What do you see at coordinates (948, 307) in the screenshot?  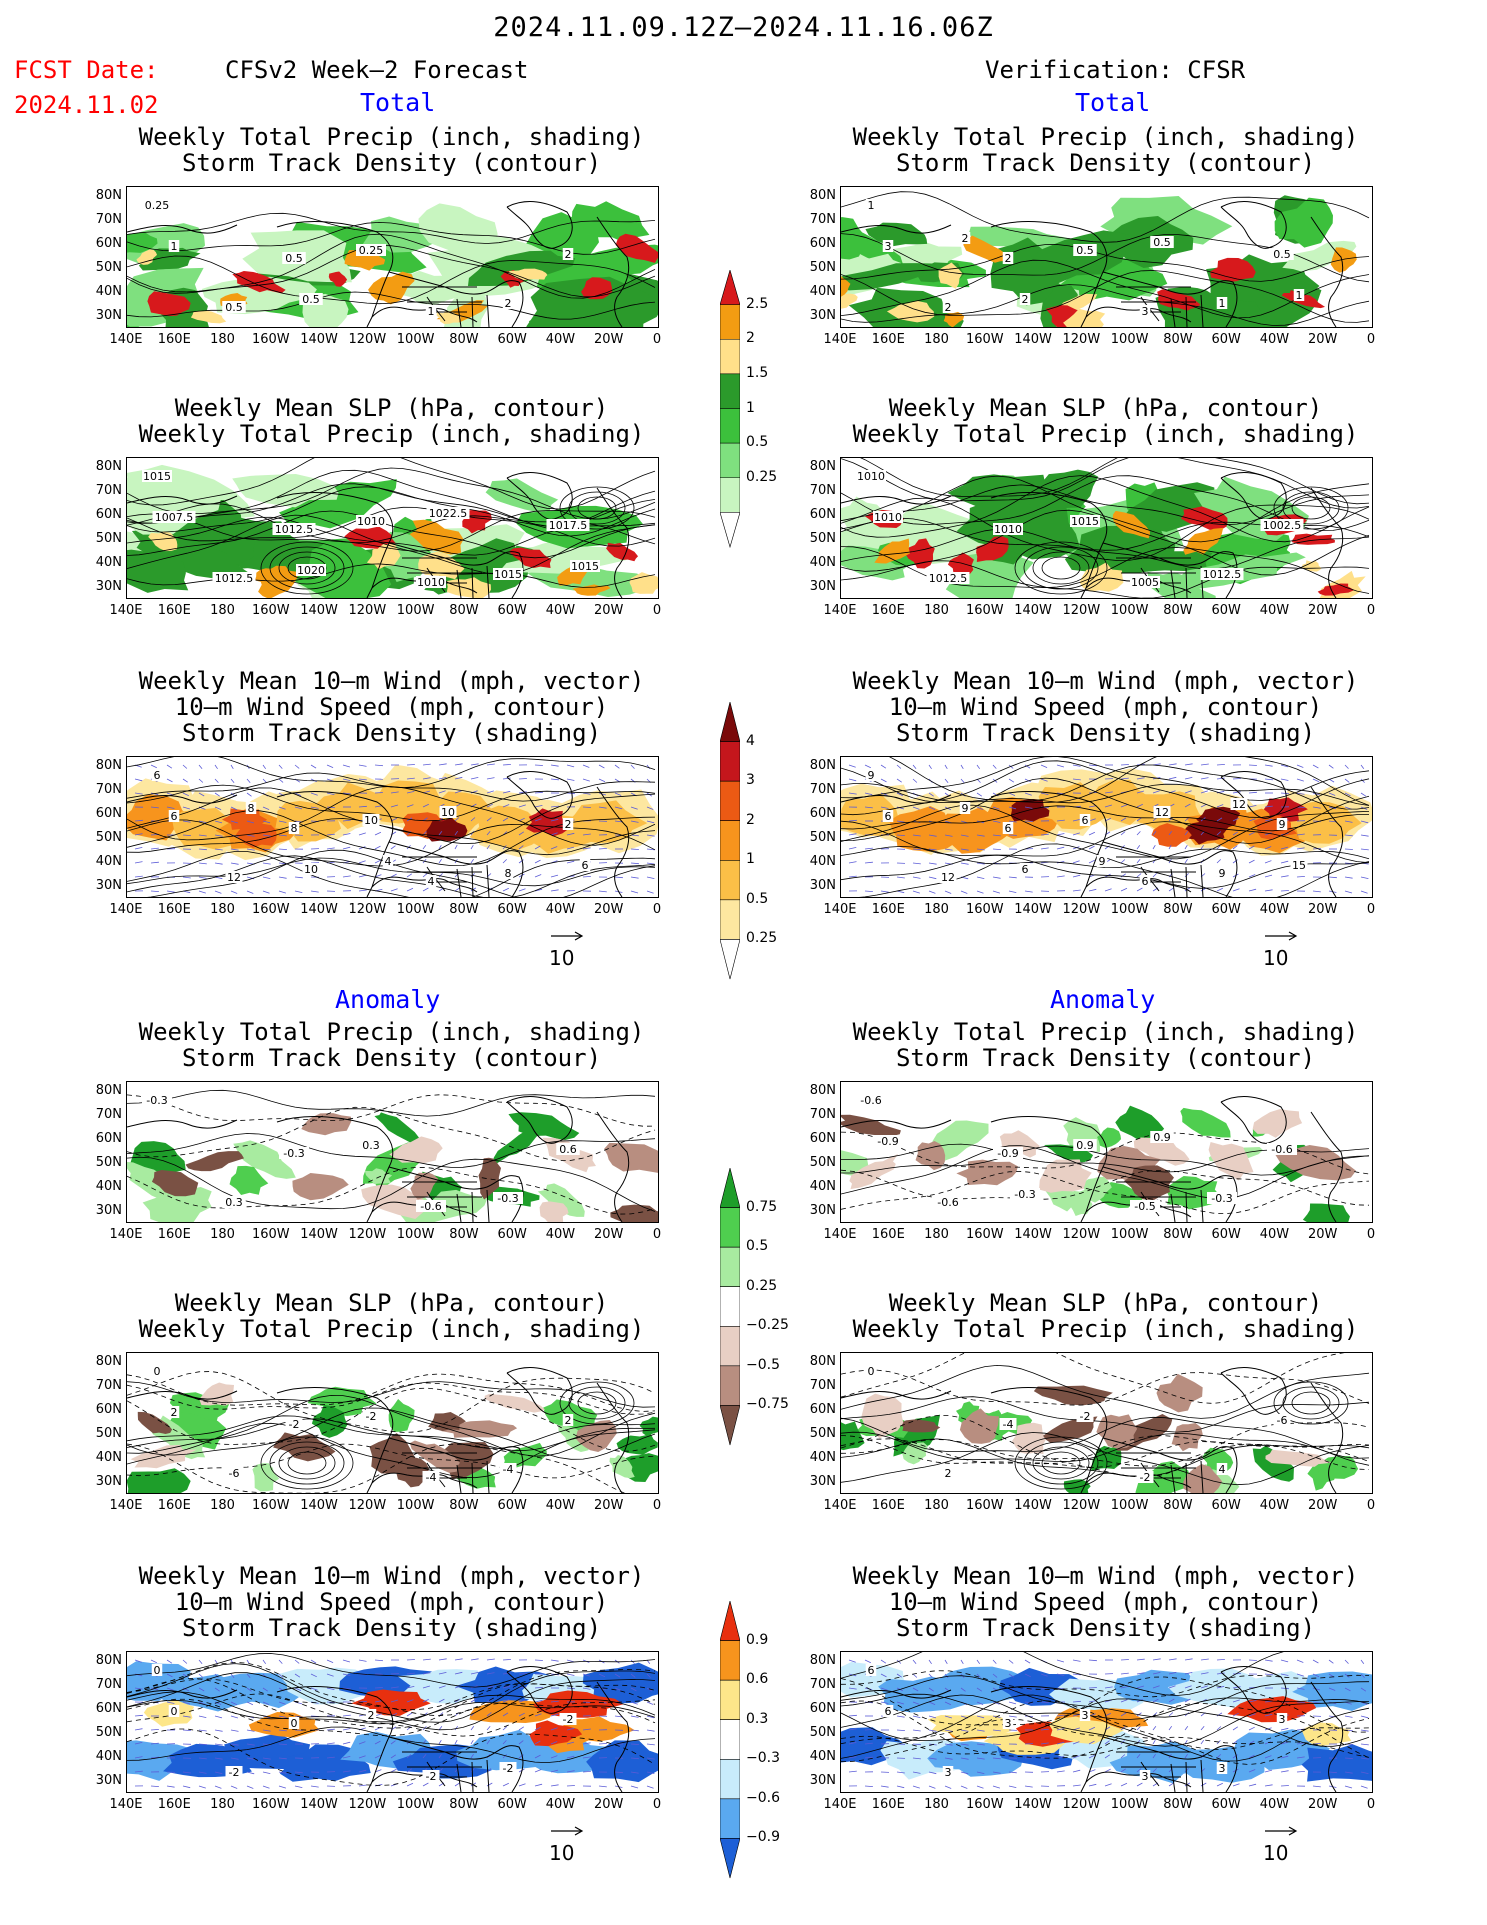 I see `contour-label: 2` at bounding box center [948, 307].